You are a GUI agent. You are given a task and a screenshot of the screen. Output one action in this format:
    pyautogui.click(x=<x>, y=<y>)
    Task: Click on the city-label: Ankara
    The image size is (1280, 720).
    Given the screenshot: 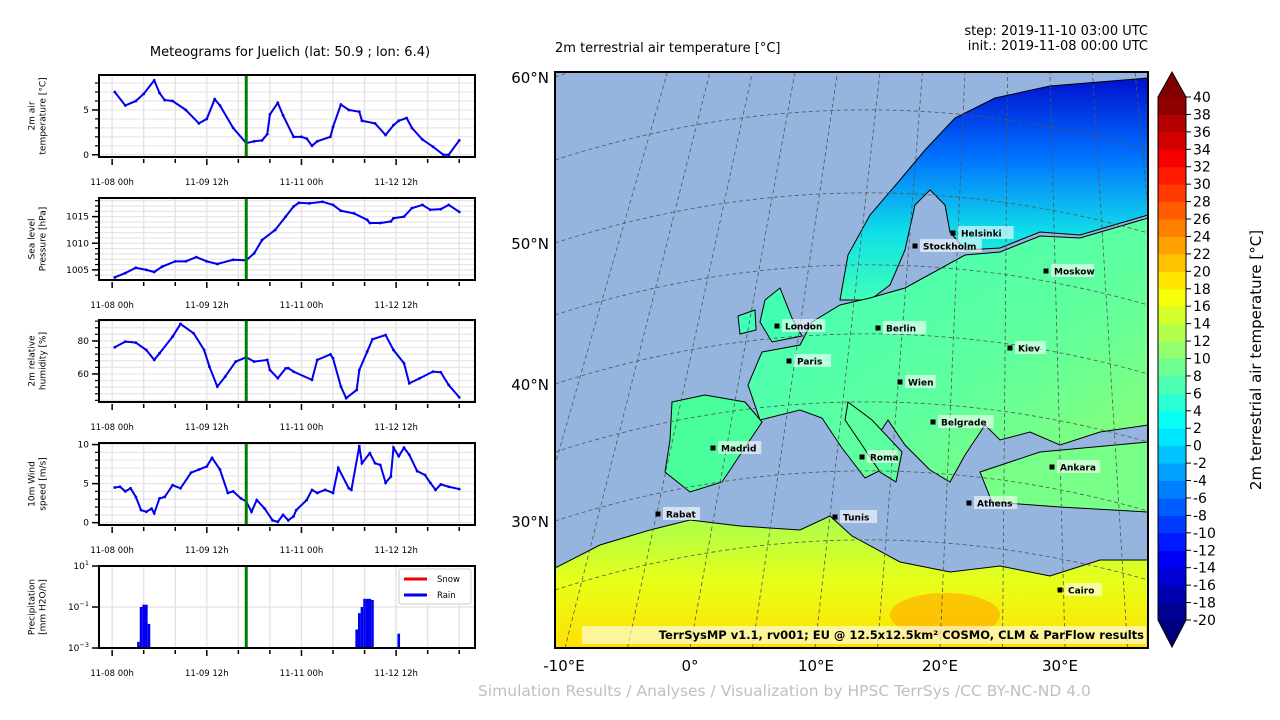 What is the action you would take?
    pyautogui.click(x=1078, y=469)
    